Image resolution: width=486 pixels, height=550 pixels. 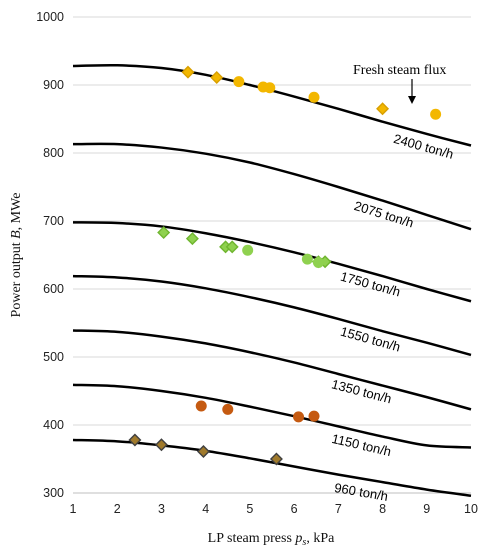 I want to click on y-tick-500: 500, so click(x=53, y=357).